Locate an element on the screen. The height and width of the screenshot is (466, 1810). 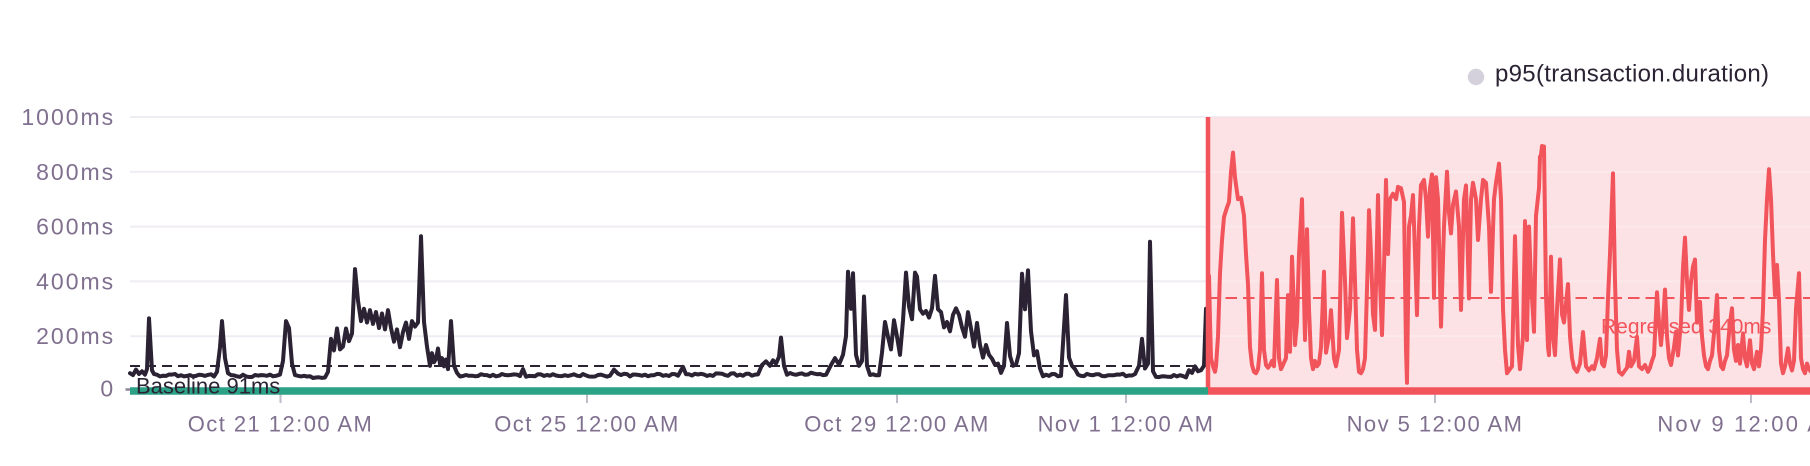
svg-text: Regressed 340ms is located at coordinates (1686, 327).